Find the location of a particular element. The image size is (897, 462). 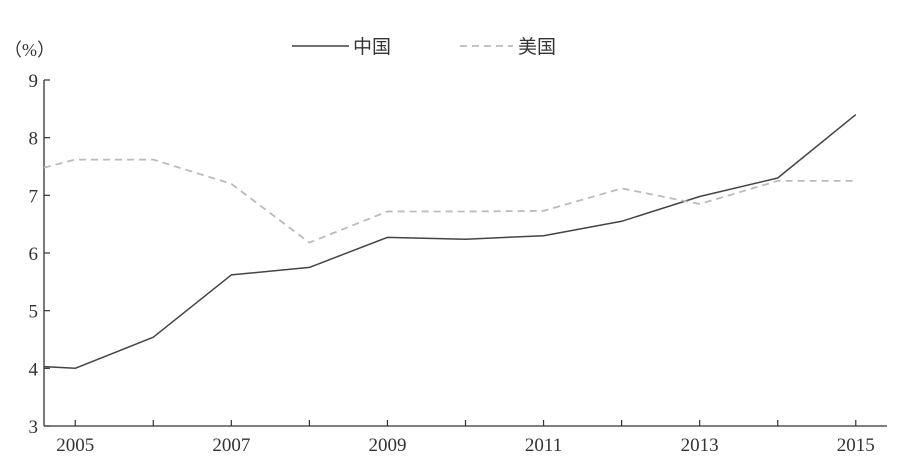

x-tick-label: 2013 is located at coordinates (700, 445).